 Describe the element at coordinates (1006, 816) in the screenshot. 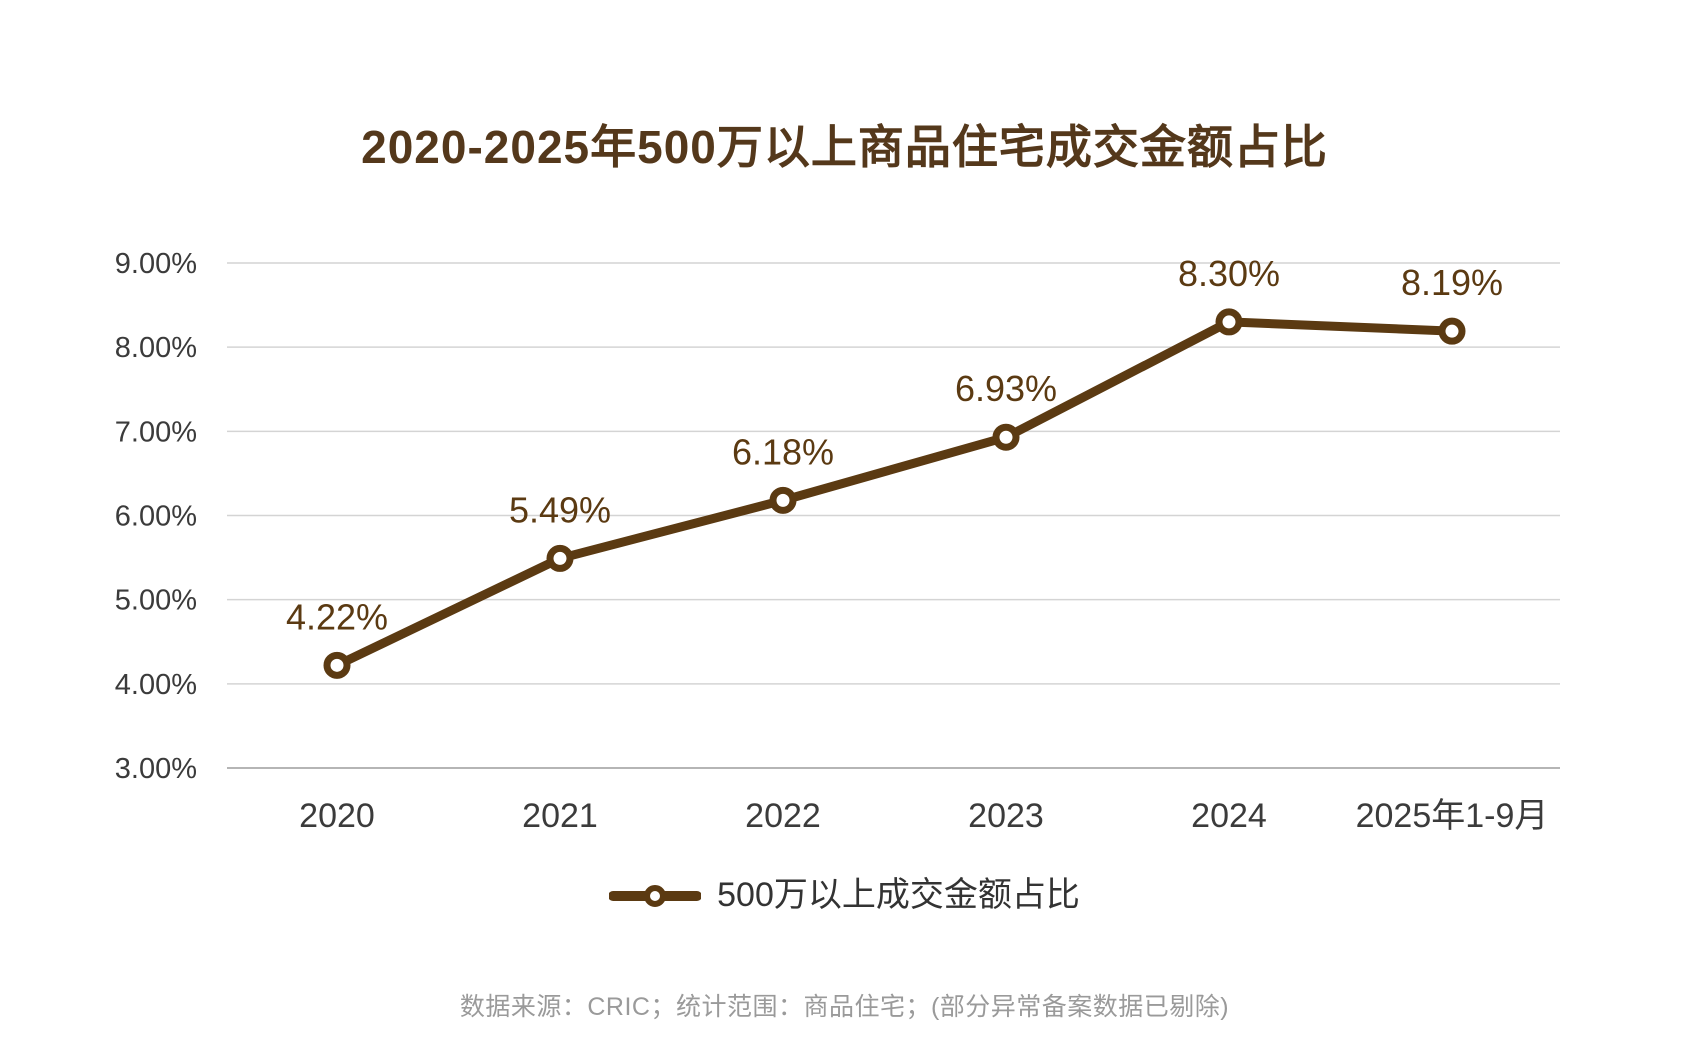

I see `x-tick-label: 2023` at that location.